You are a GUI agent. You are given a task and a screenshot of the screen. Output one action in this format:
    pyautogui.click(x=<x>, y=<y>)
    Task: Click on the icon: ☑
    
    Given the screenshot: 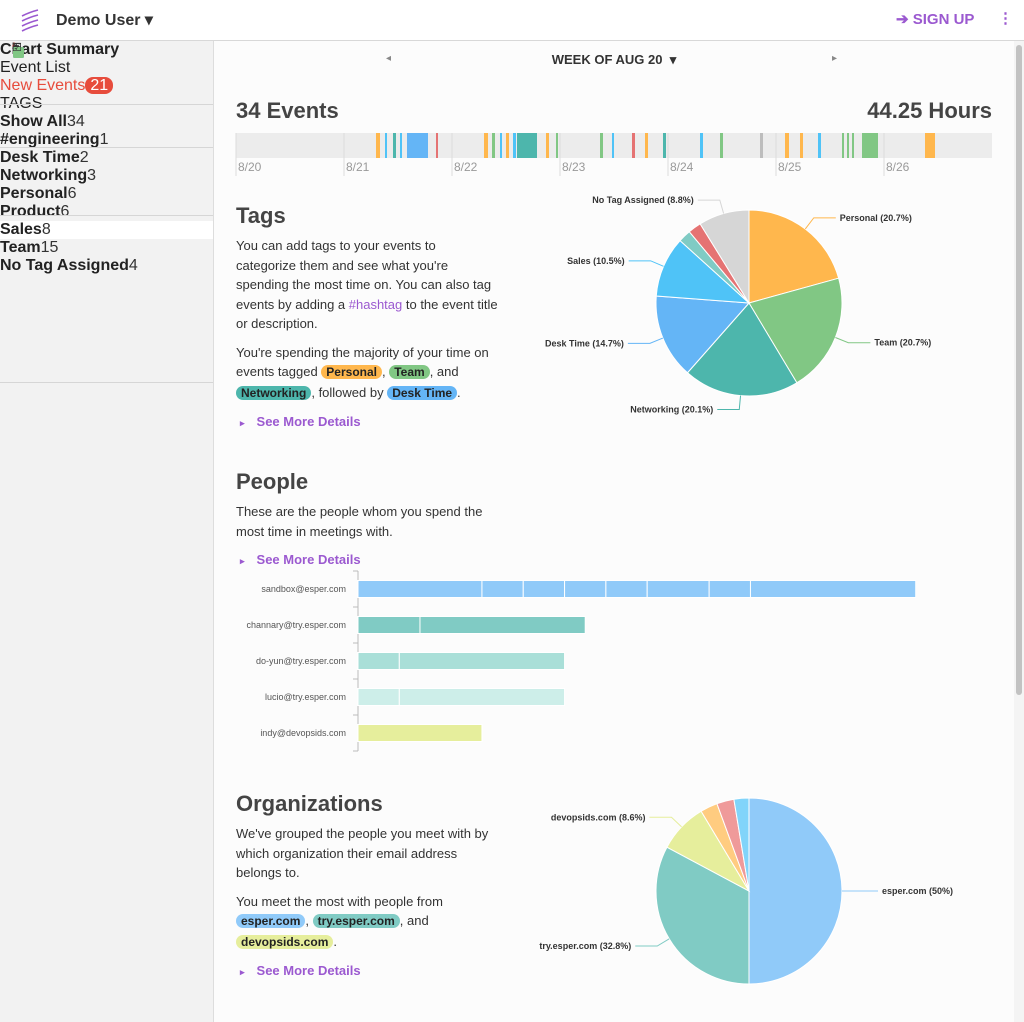 What is the action you would take?
    pyautogui.click(x=17, y=48)
    